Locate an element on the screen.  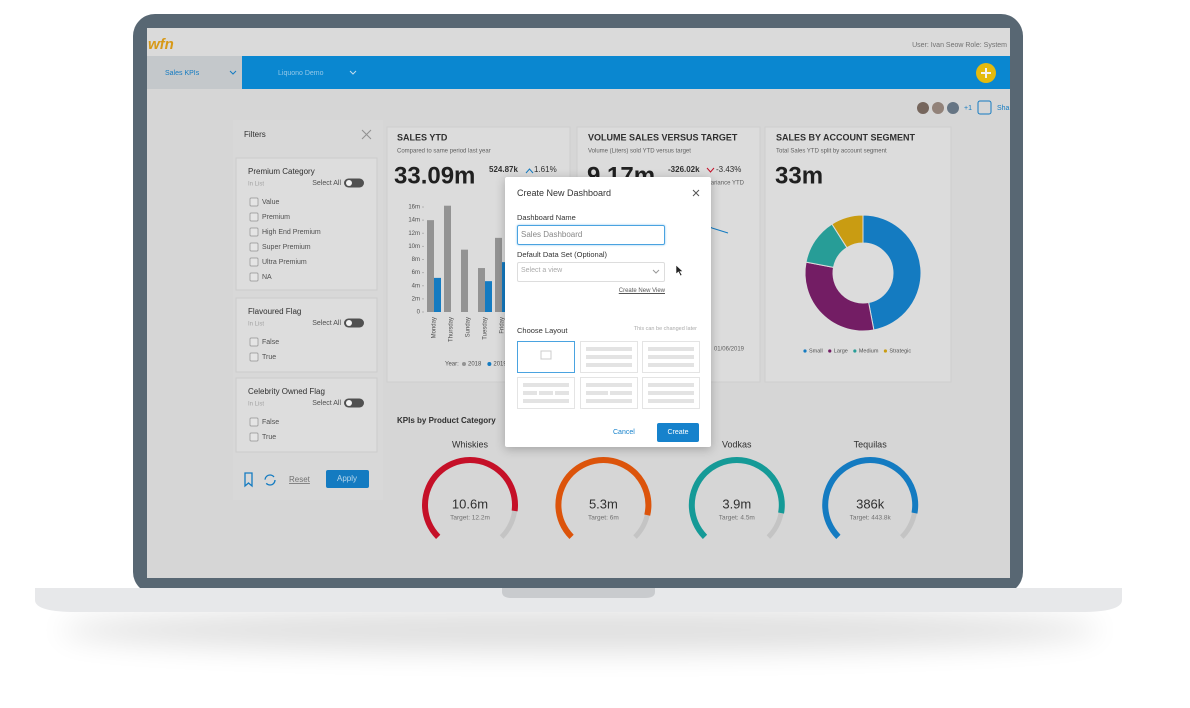
select-placeholder: Select a view is located at coordinates (542, 270).